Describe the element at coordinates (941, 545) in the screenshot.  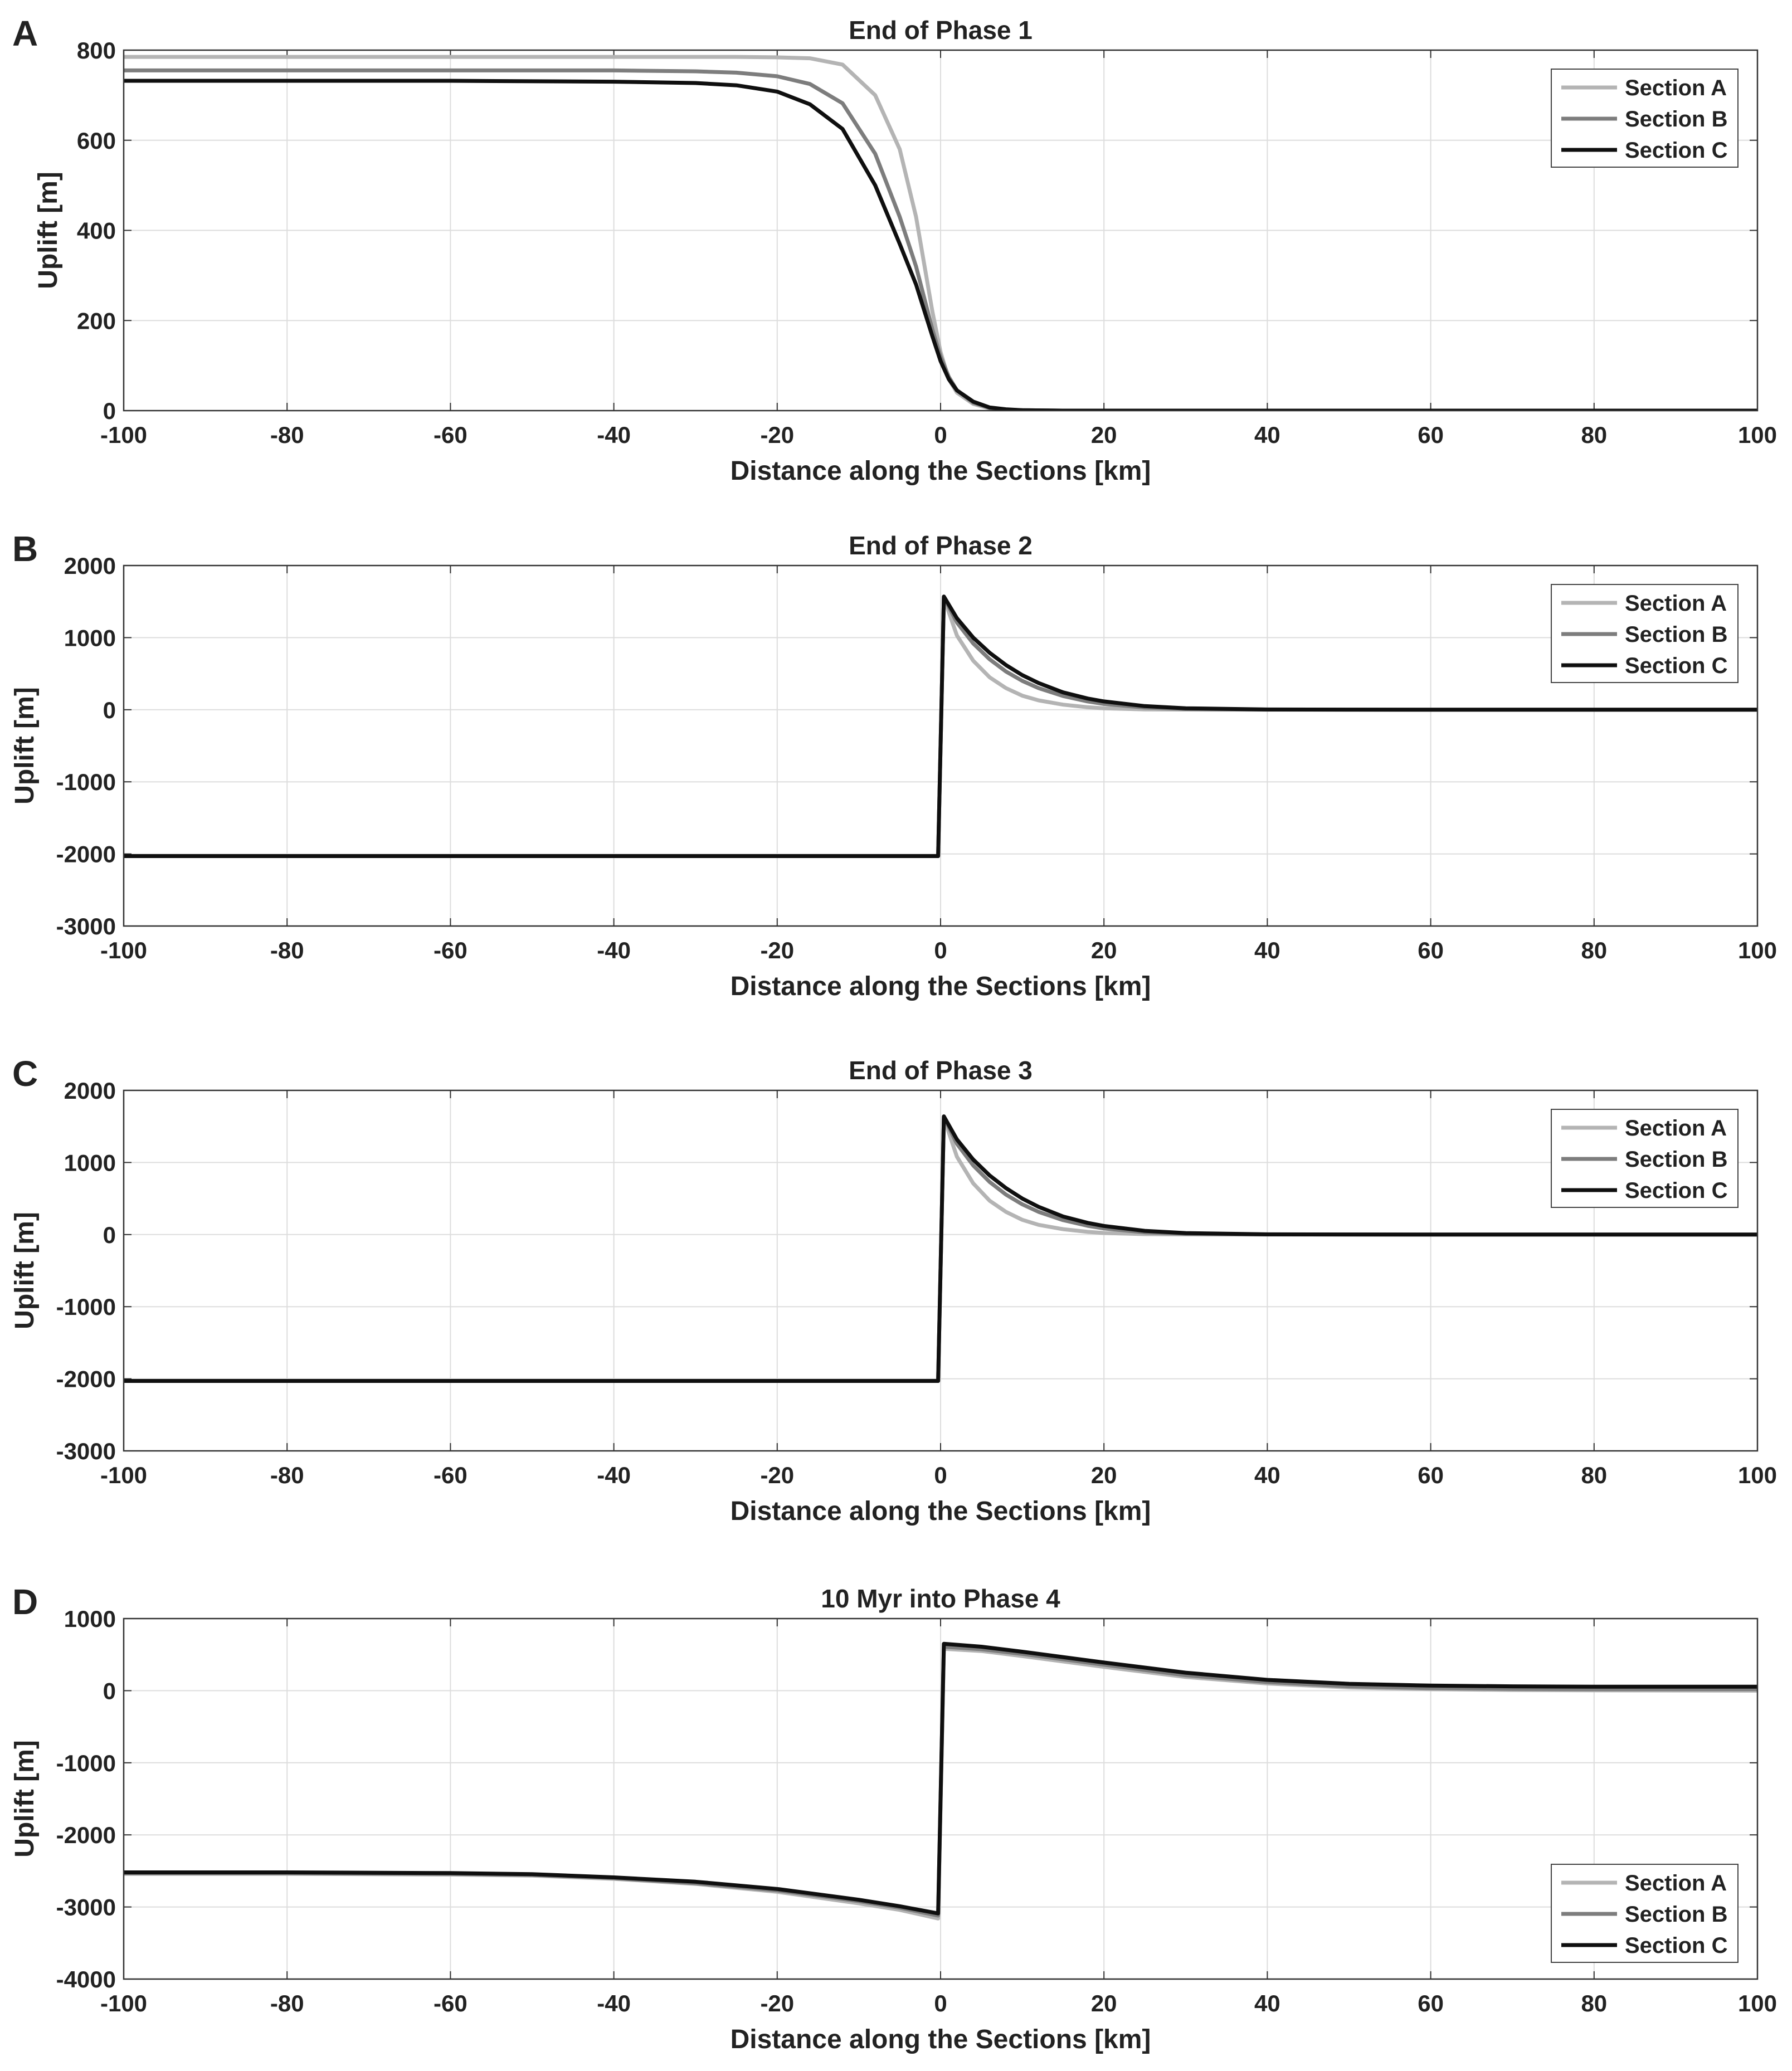
I see `panel-title: End of Phase 2` at that location.